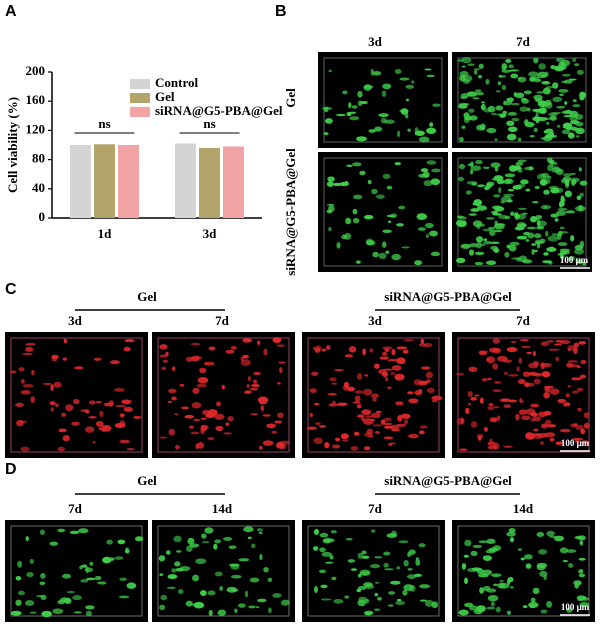 Image resolution: width=600 pixels, height=625 pixels. What do you see at coordinates (75, 508) in the screenshot?
I see `column-header: 7d` at bounding box center [75, 508].